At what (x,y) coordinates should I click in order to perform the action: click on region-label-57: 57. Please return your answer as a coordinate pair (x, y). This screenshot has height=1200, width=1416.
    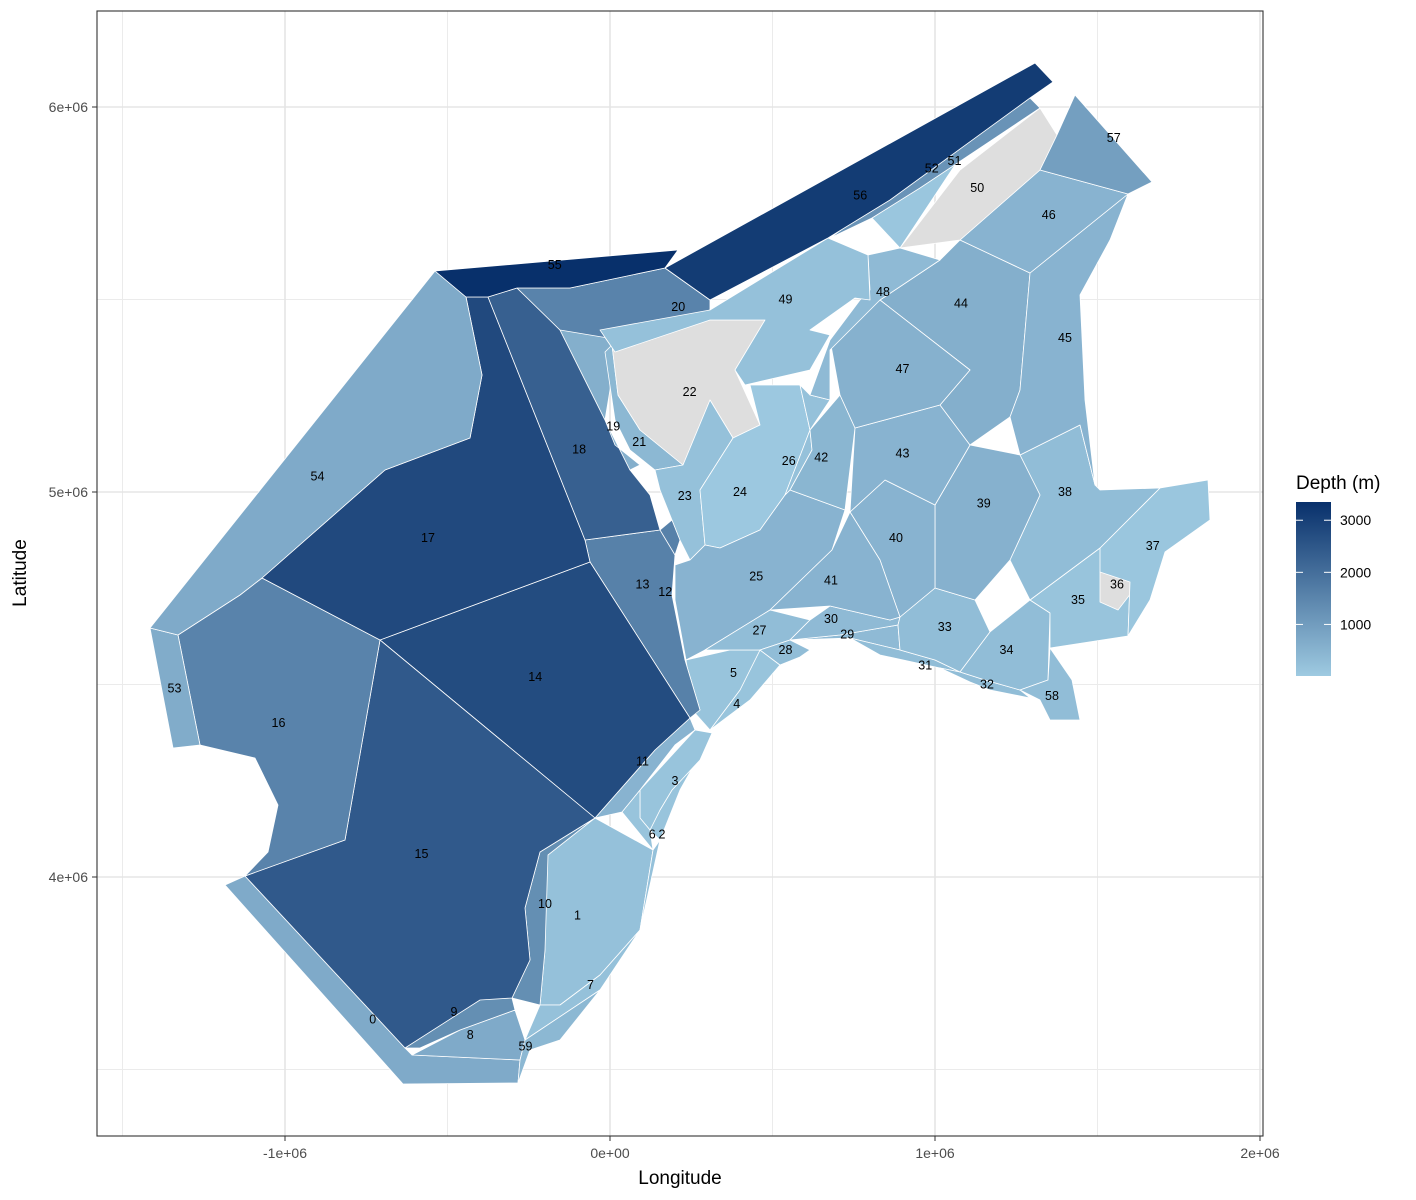
    Looking at the image, I should click on (1114, 138).